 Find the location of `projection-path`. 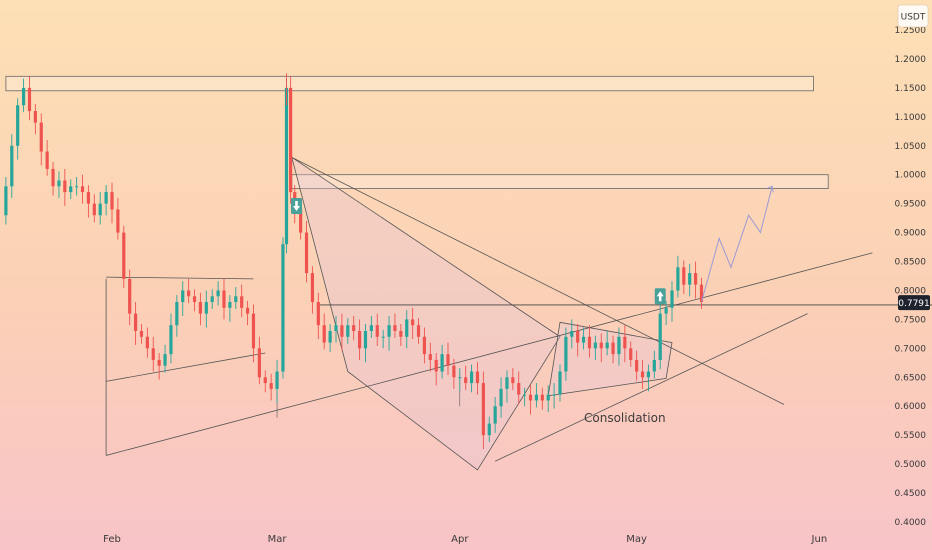

projection-path is located at coordinates (736, 244).